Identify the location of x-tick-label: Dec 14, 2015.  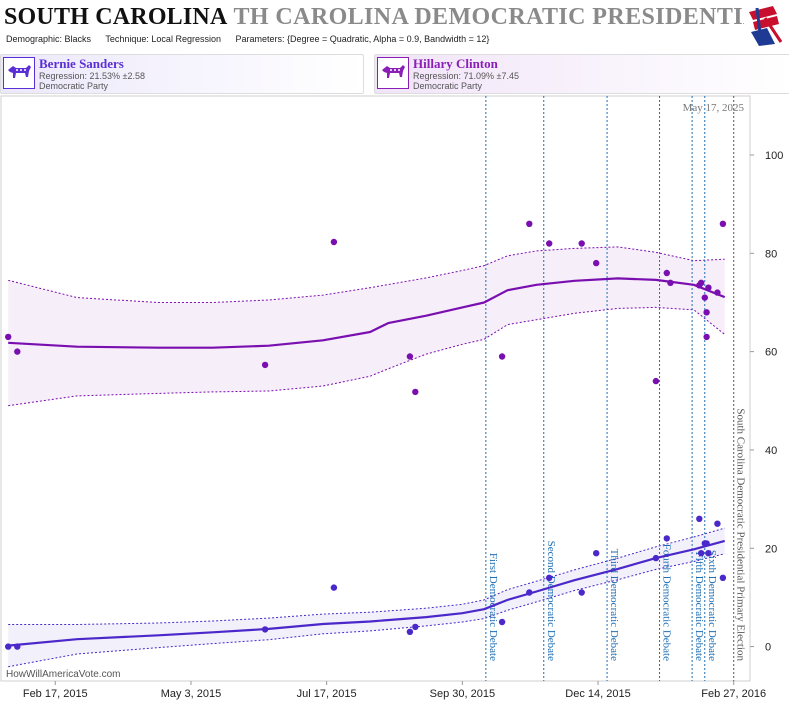
(597, 694).